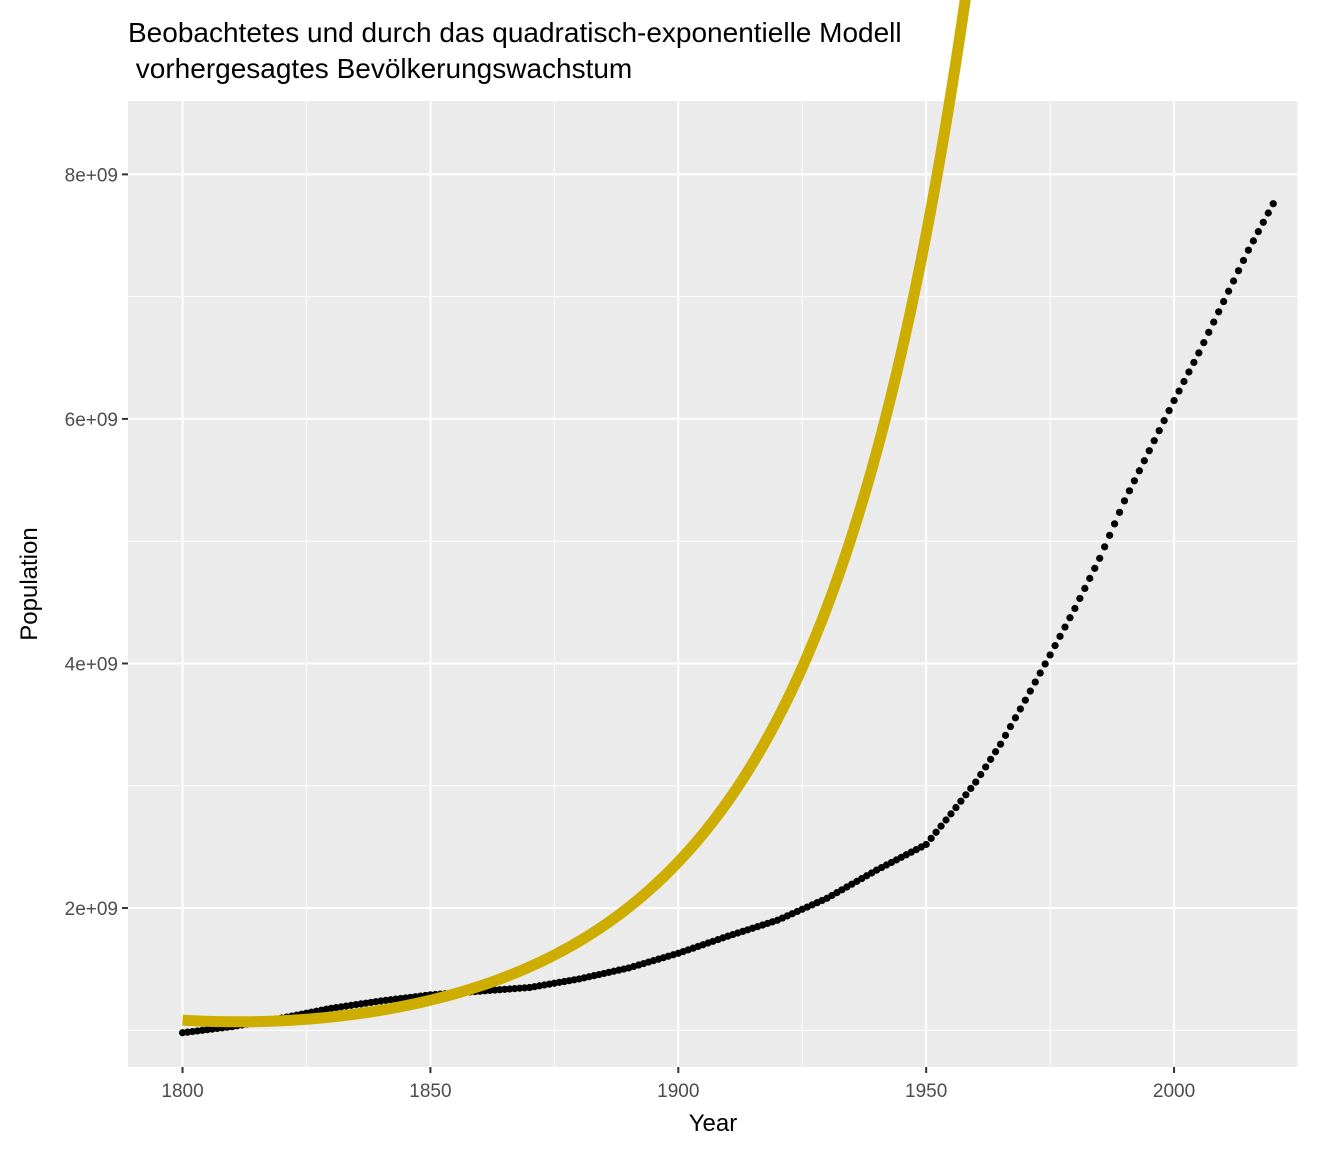  What do you see at coordinates (1174, 1091) in the screenshot?
I see `x-tick-label: 2000` at bounding box center [1174, 1091].